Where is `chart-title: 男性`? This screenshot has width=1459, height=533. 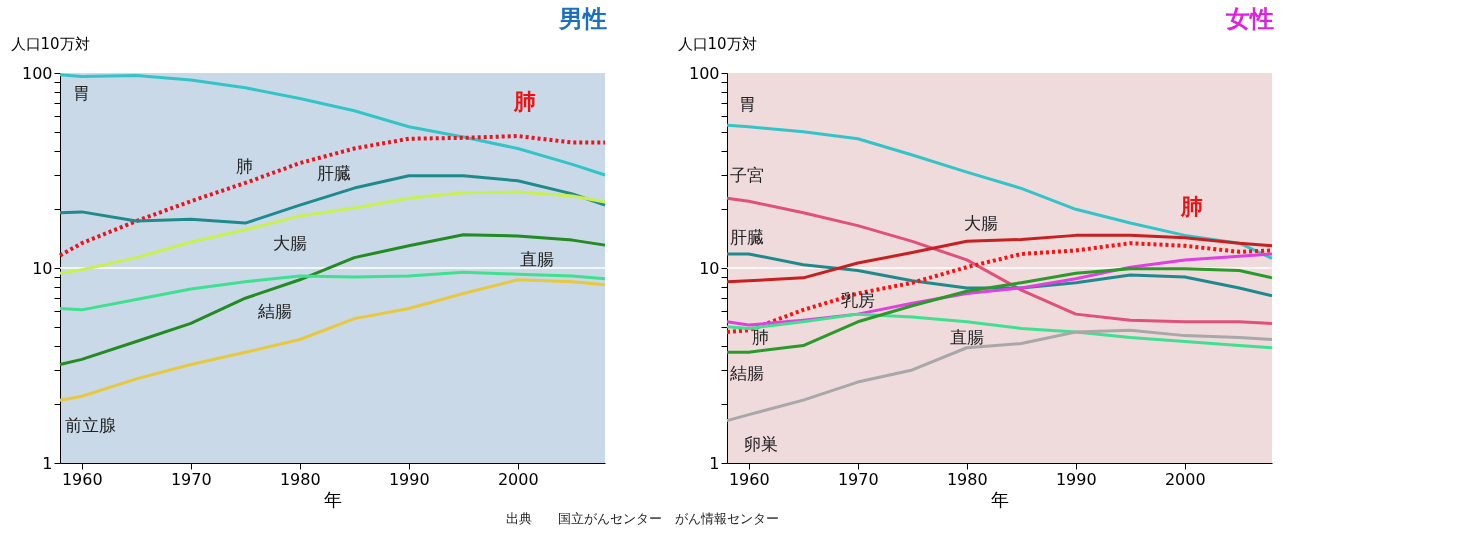
chart-title: 男性 is located at coordinates (582, 19).